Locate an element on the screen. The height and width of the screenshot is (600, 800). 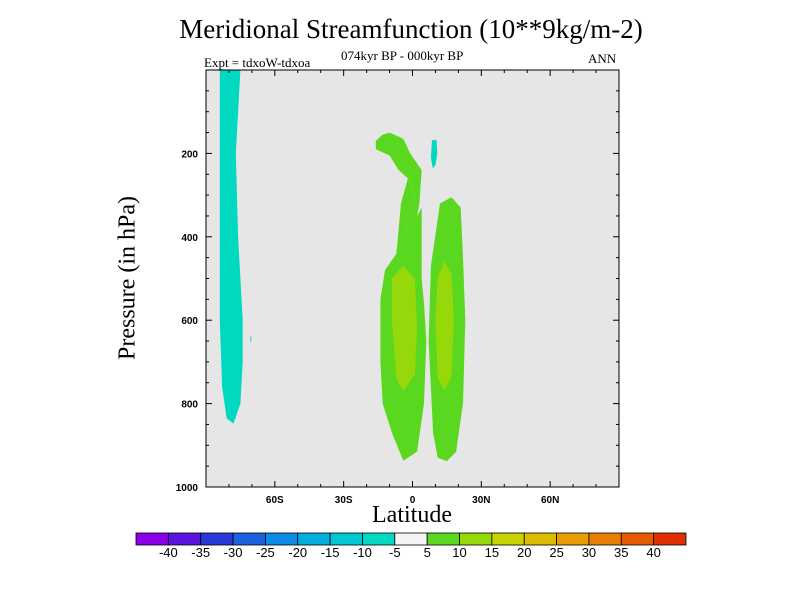
colorbar-label: 25 is located at coordinates (556, 552).